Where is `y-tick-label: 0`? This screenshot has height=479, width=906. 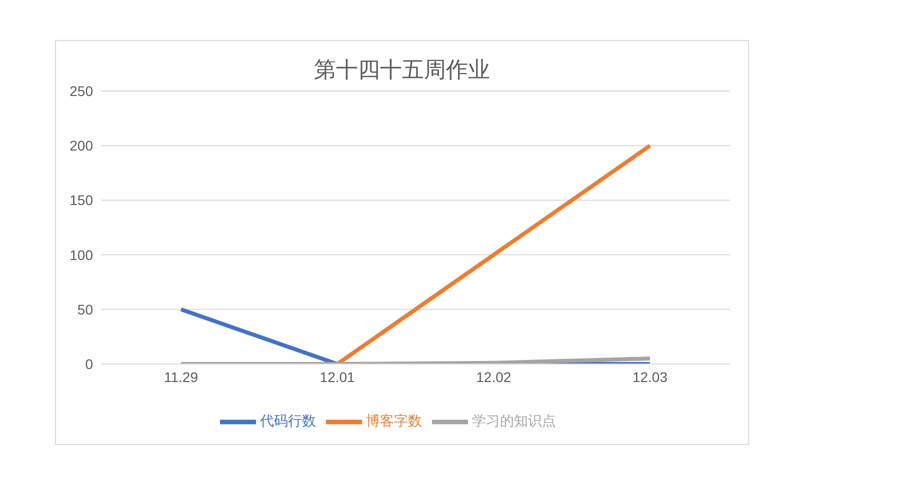 y-tick-label: 0 is located at coordinates (89, 364).